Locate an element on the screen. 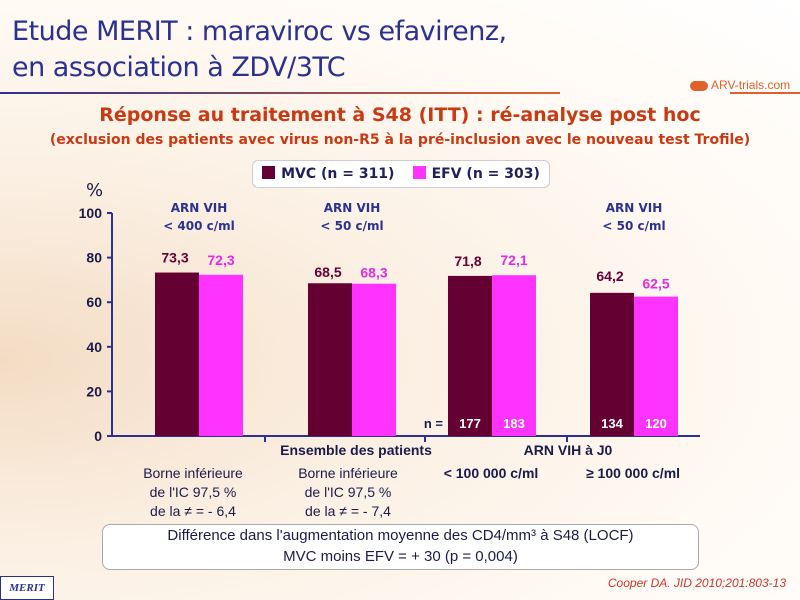 The width and height of the screenshot is (800, 600). legend-label-efv: EFV (n = 303) is located at coordinates (485, 174).